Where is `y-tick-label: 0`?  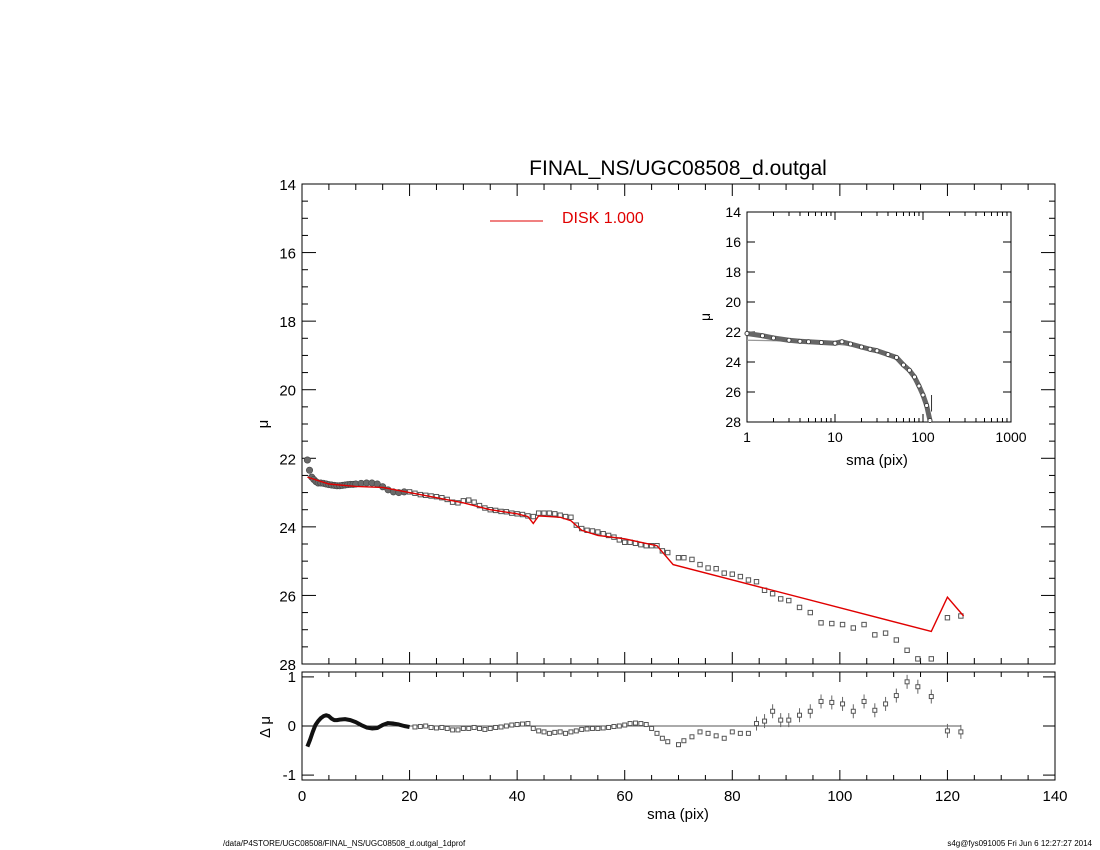 y-tick-label: 0 is located at coordinates (292, 726).